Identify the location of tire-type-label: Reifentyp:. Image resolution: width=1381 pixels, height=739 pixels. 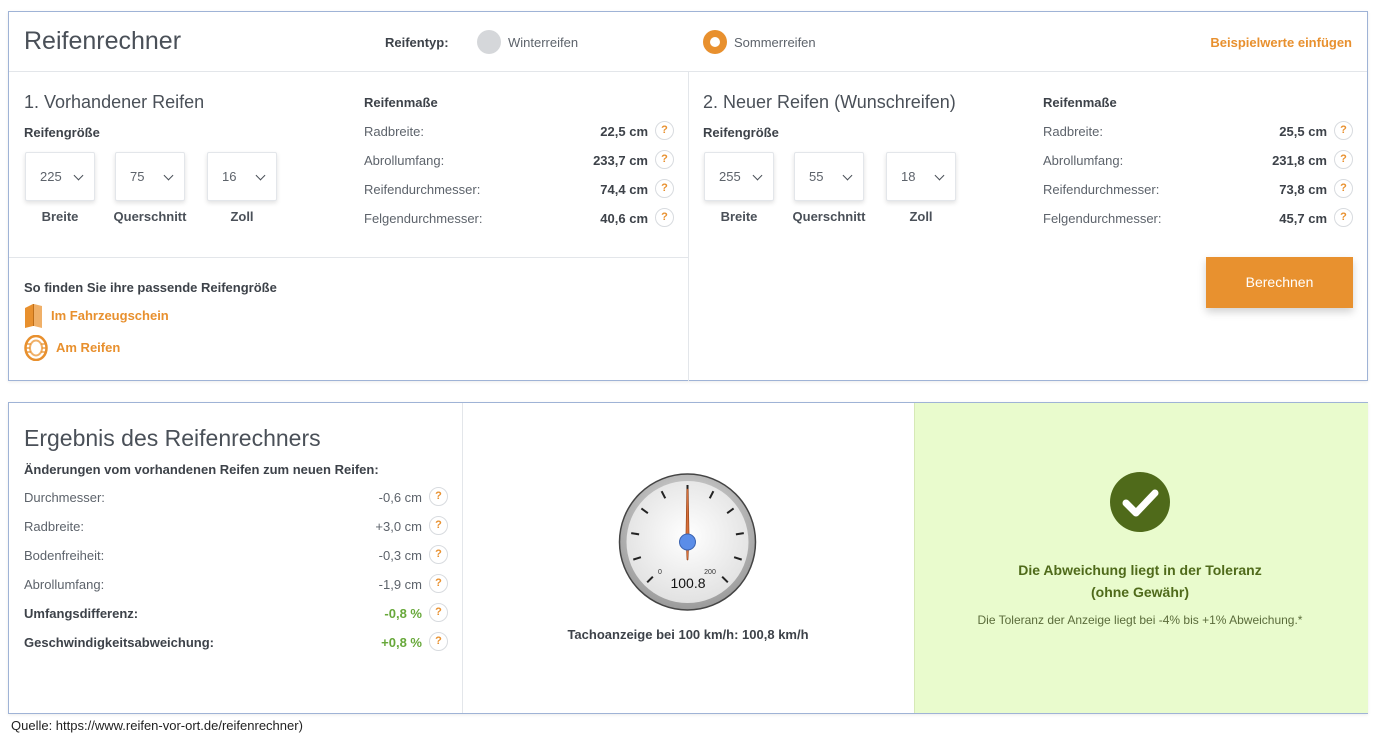
(417, 42).